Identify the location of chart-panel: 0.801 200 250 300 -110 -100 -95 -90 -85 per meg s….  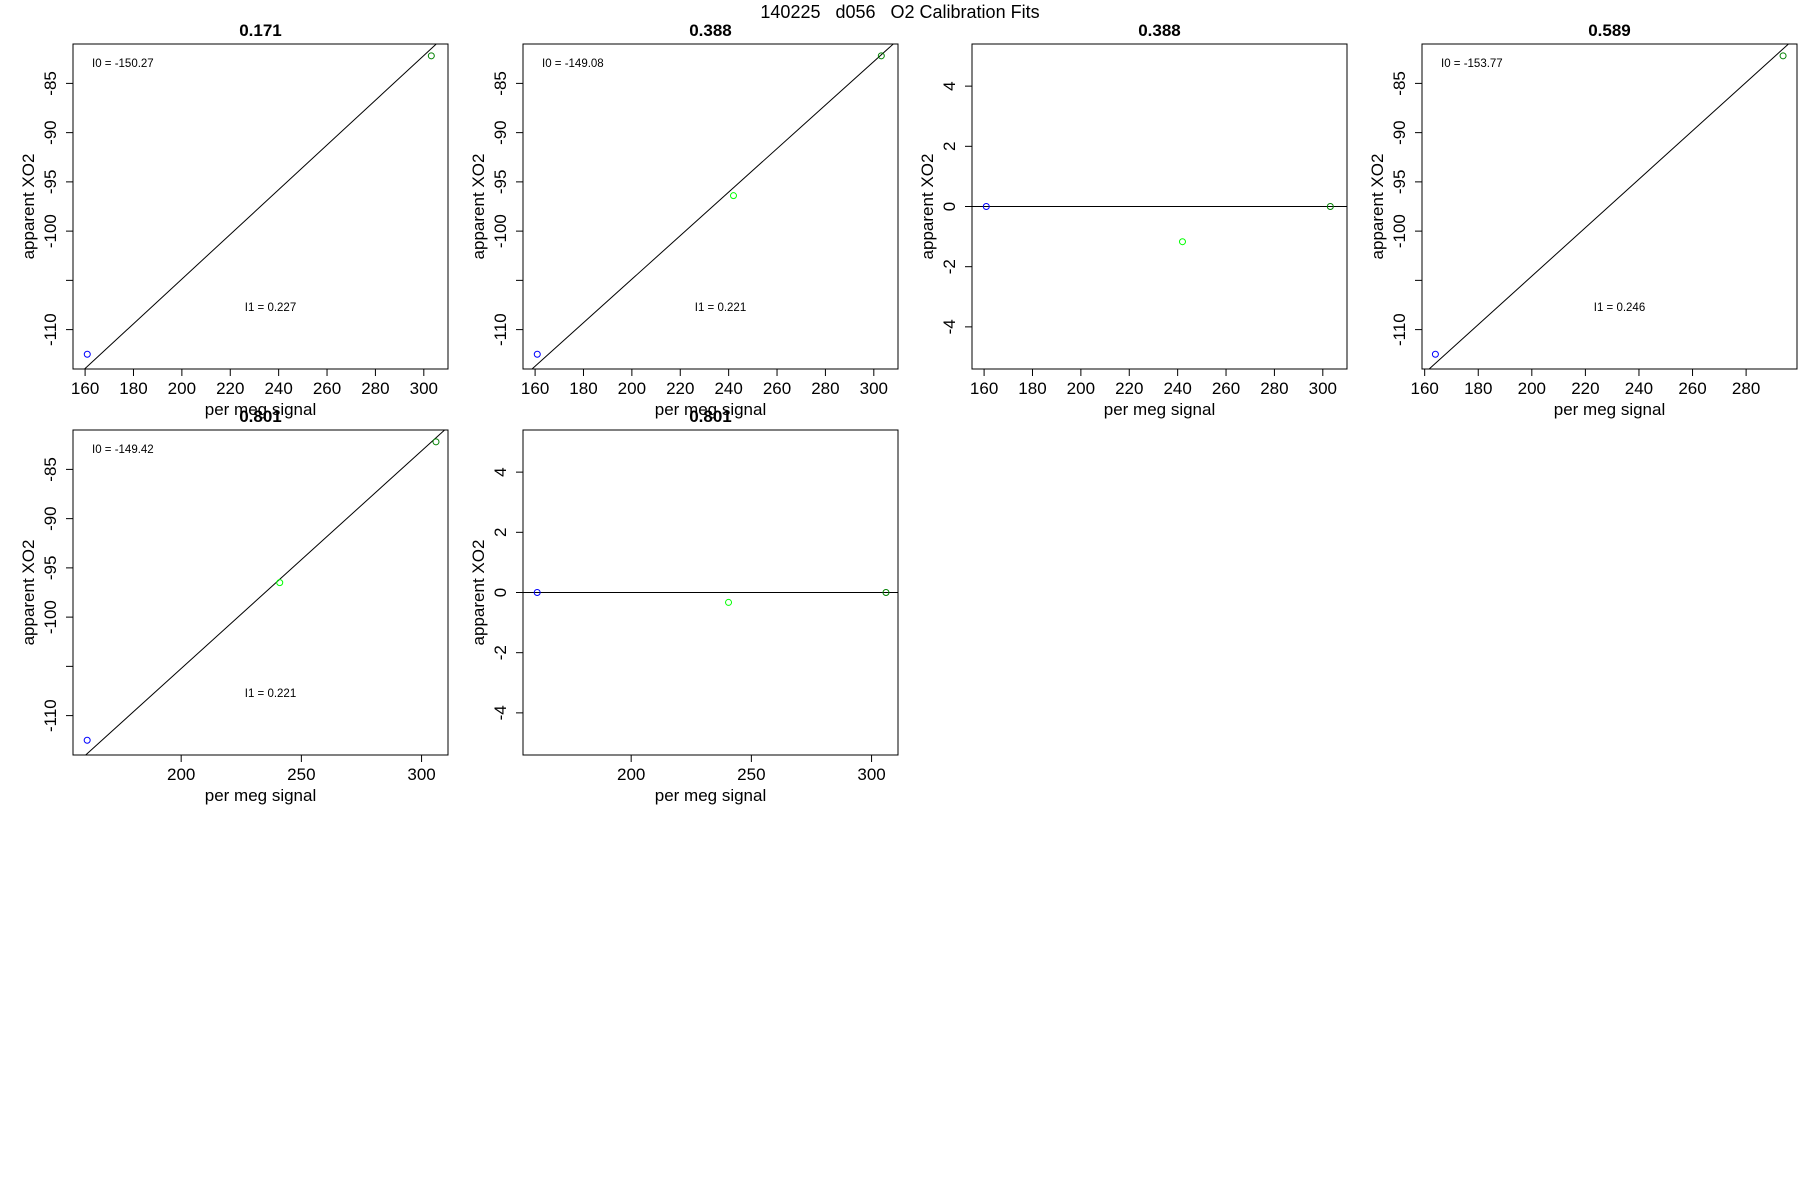
(234, 606).